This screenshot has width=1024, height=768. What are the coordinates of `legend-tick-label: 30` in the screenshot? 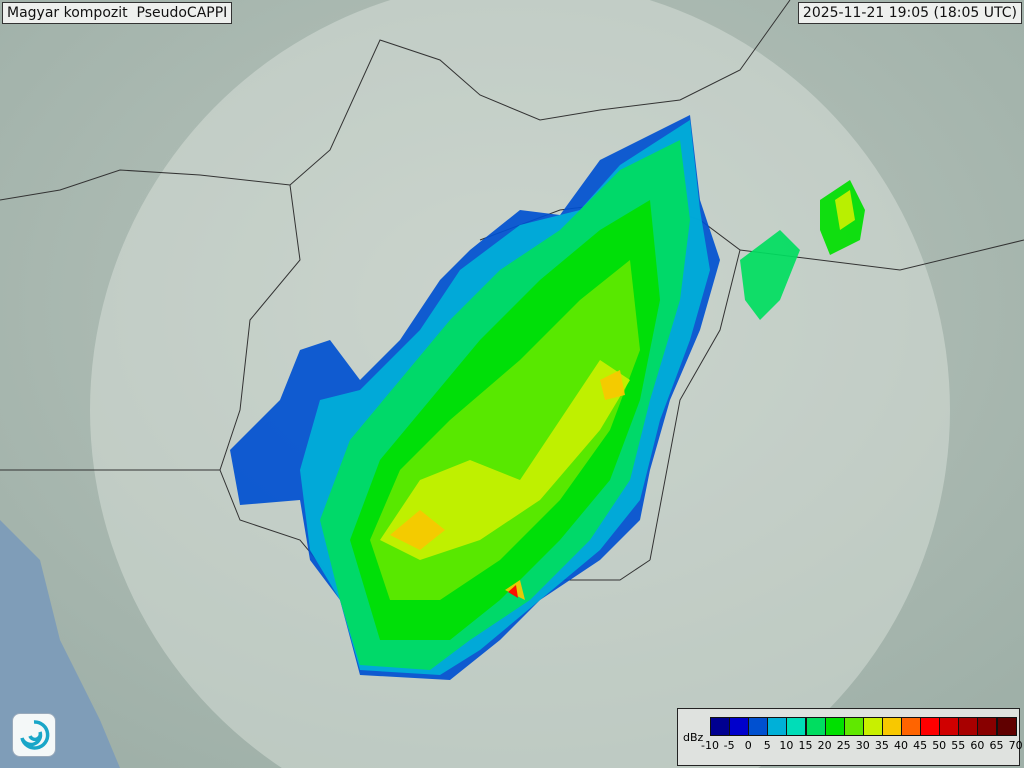 It's located at (862, 745).